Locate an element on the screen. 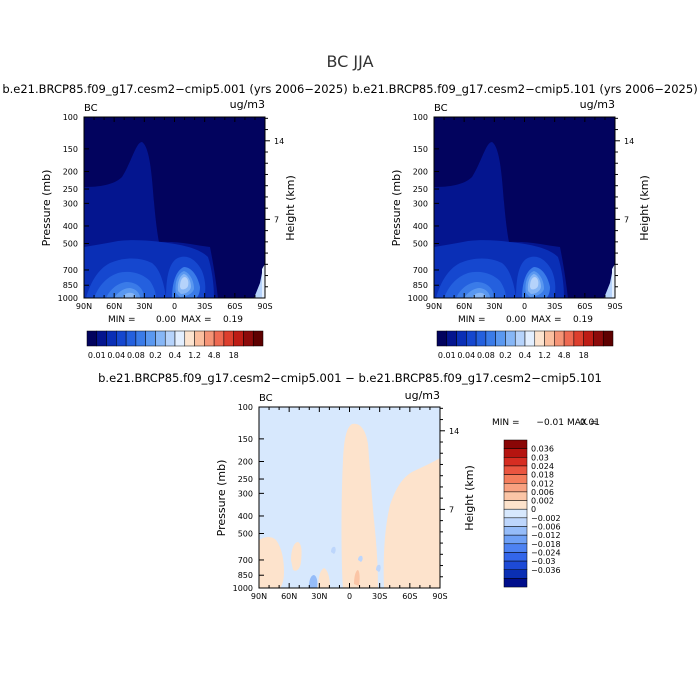 The height and width of the screenshot is (700, 700). panel-a-colorbar-label: 4.8 is located at coordinates (214, 355).